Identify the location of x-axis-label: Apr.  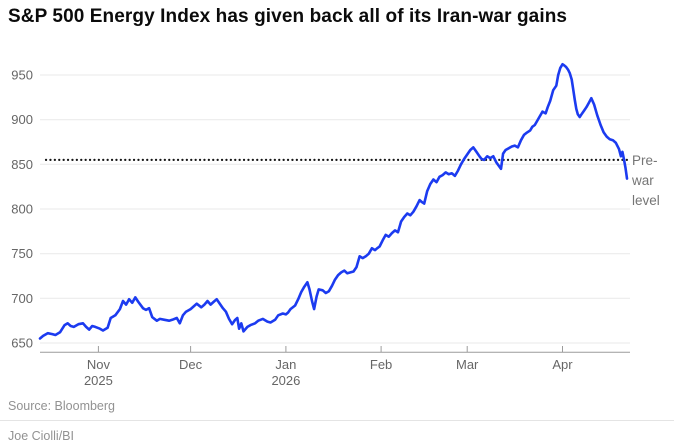
(562, 364).